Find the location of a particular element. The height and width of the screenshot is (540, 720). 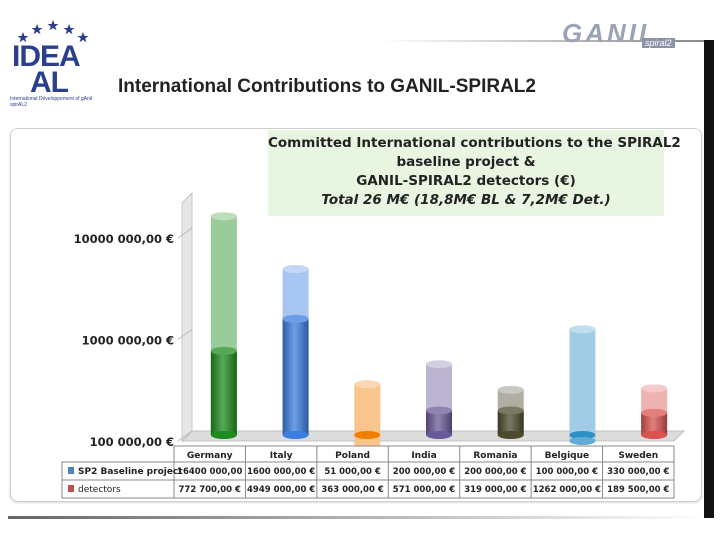

legend-label: detectors is located at coordinates (99, 490).